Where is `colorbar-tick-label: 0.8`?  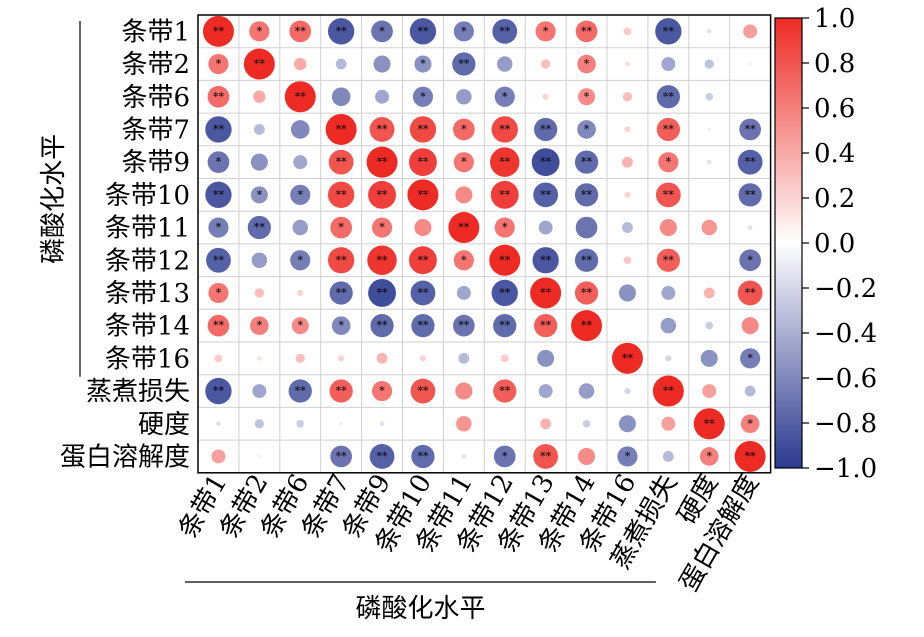
colorbar-tick-label: 0.8 is located at coordinates (834, 64).